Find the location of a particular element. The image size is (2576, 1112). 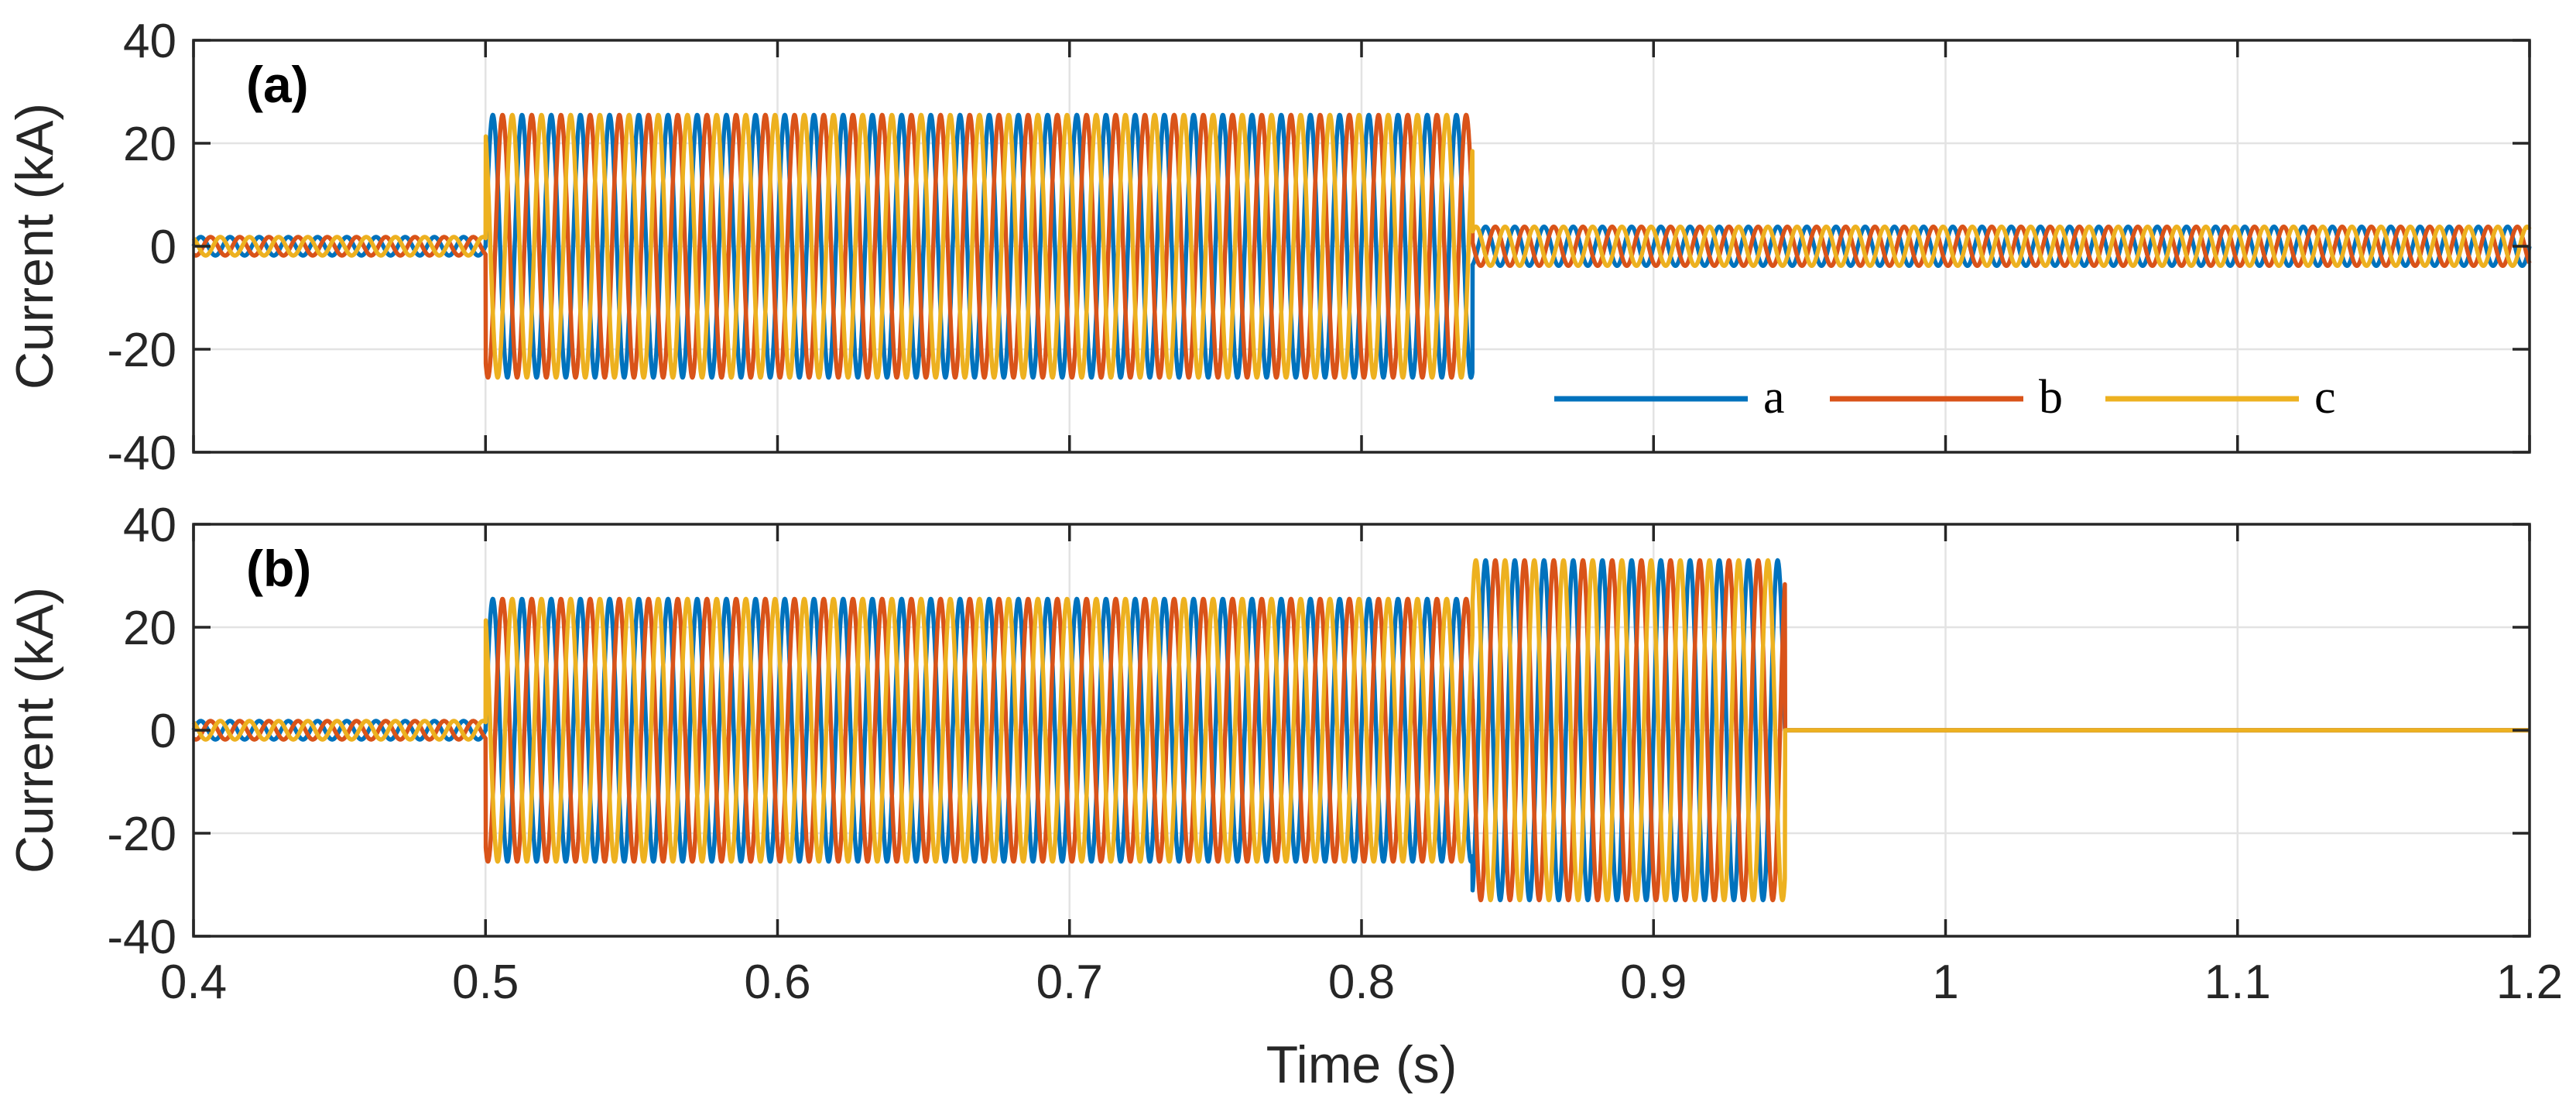

panel-a-ytick-label: 0 is located at coordinates (163, 247).